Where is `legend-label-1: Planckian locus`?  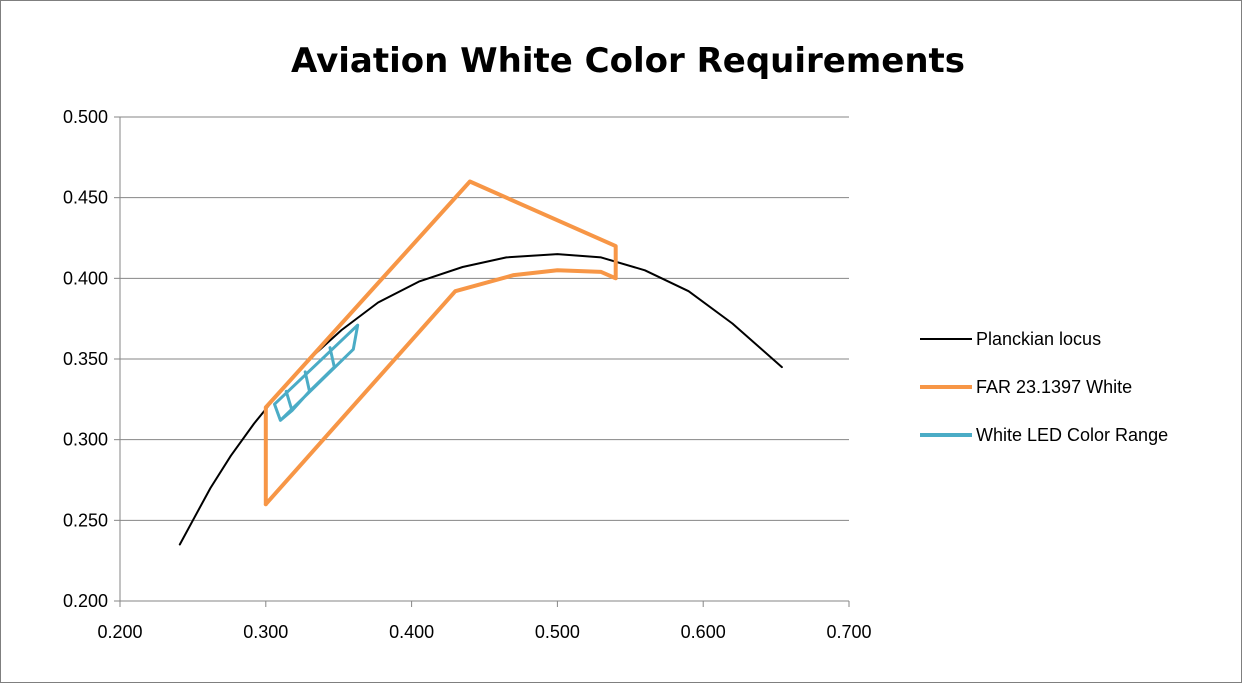 legend-label-1: Planckian locus is located at coordinates (1038, 339).